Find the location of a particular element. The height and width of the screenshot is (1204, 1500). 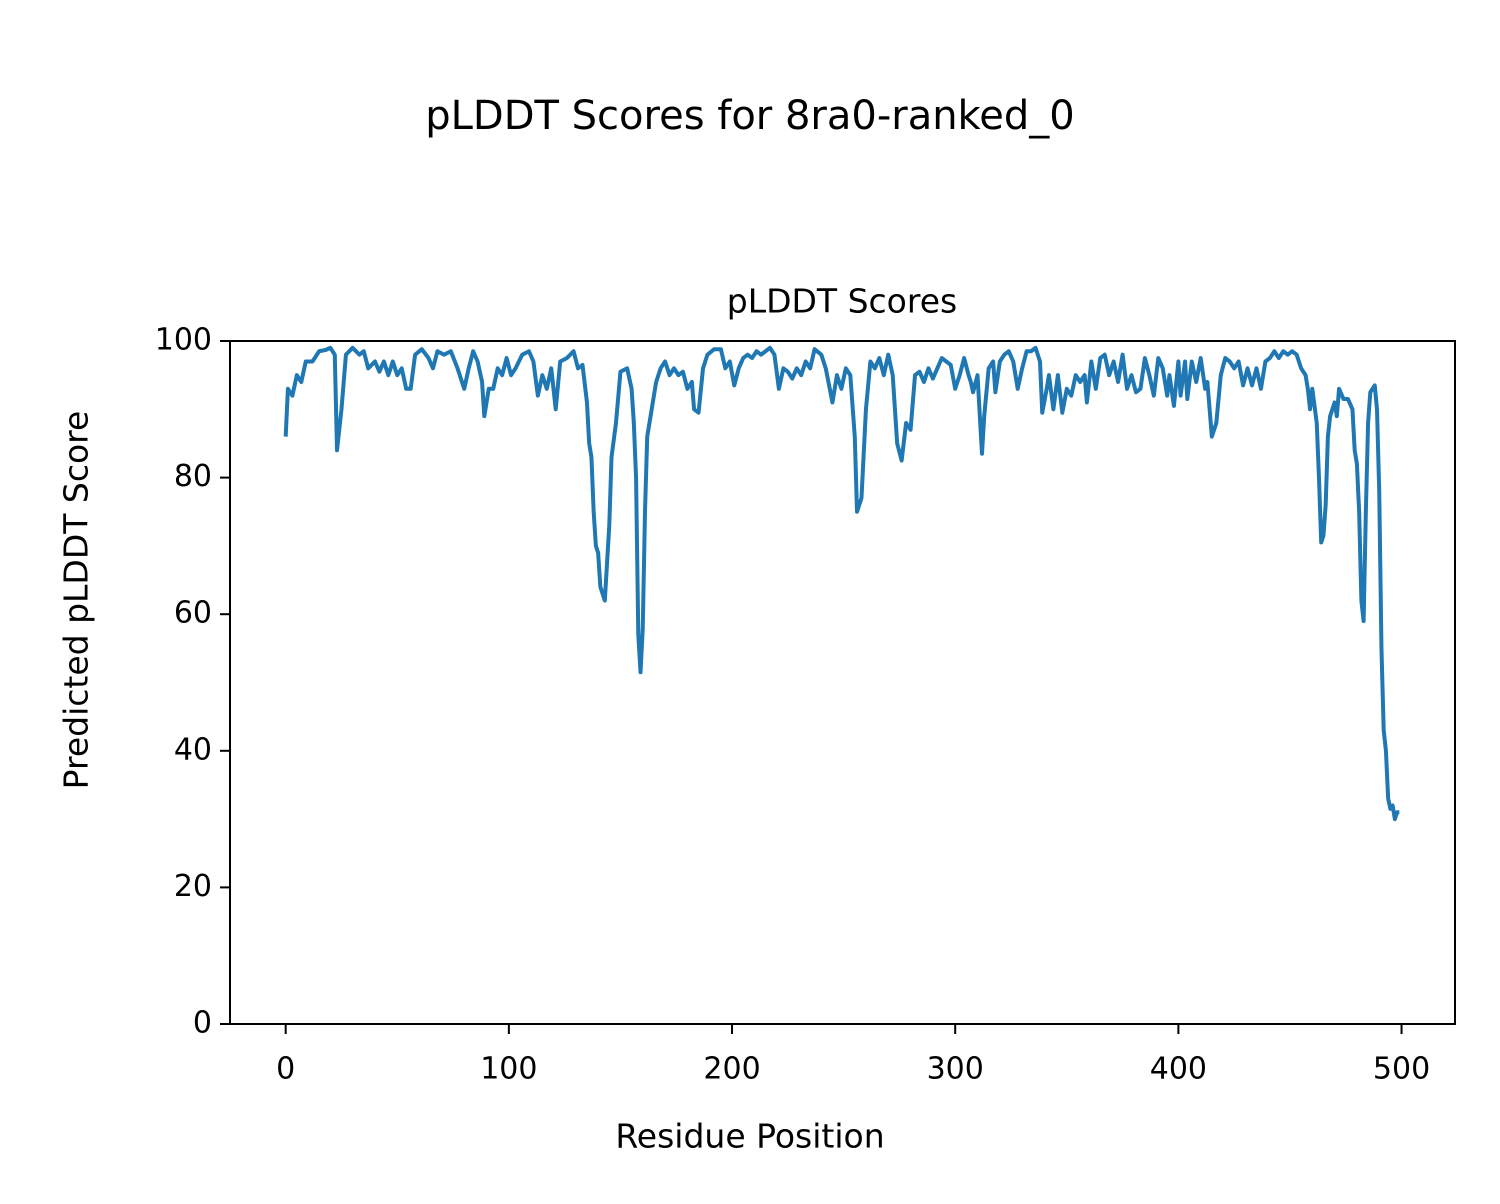

x-tick-label: 400 is located at coordinates (1178, 1069).